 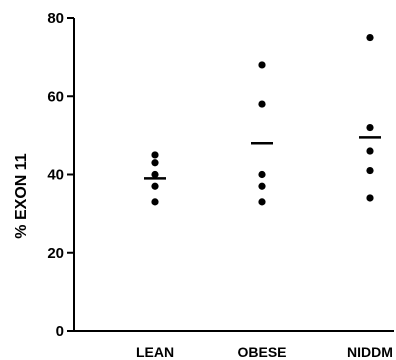 I want to click on x-category-label: OBESE, so click(x=261, y=352).